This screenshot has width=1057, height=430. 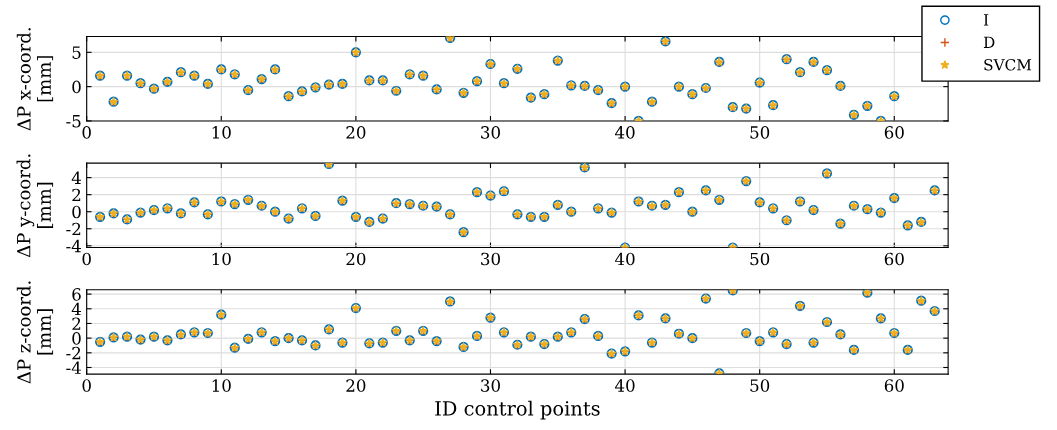 I want to click on y-tick-label: -5, so click(x=73, y=121).